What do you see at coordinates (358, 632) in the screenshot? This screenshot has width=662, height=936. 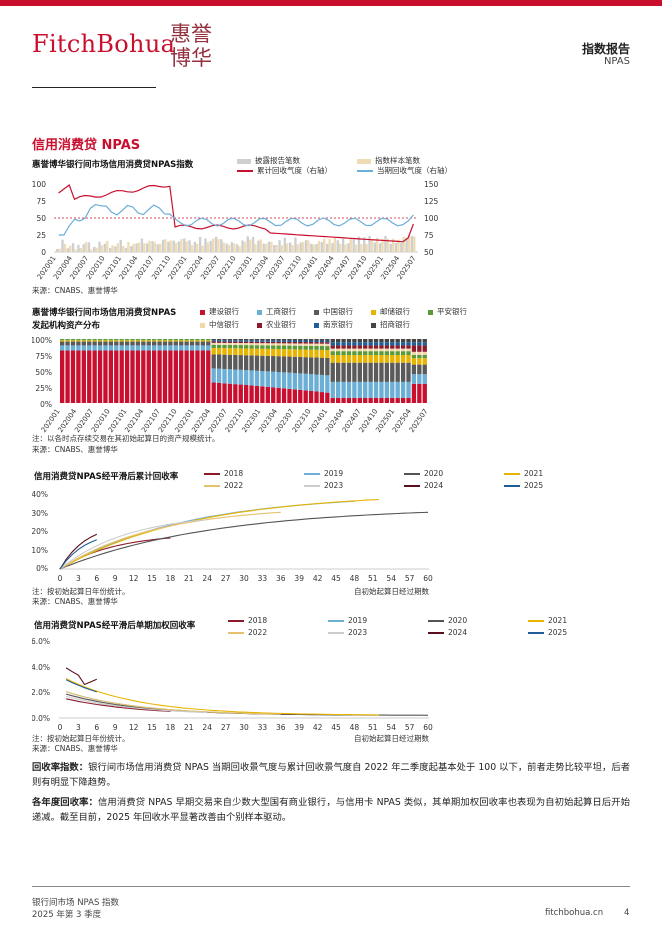 I see `legend-label: 2023` at bounding box center [358, 632].